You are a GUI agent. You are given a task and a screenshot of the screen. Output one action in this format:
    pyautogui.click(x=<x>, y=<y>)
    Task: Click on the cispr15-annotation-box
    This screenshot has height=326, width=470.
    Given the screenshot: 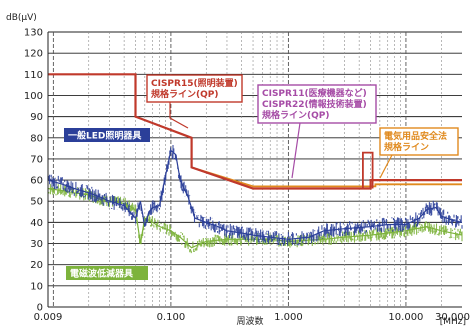 What is the action you would take?
    pyautogui.click(x=194, y=88)
    